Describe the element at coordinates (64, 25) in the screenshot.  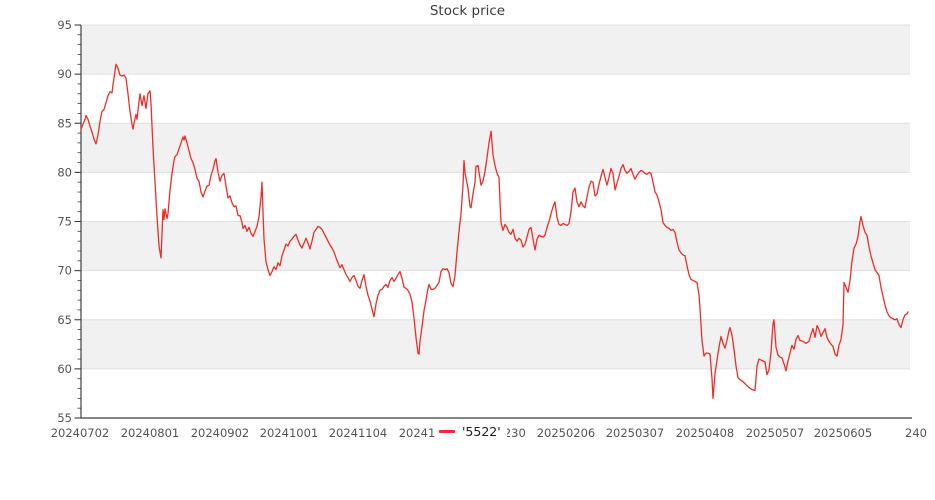
I see `y-tick-label: 95` at that location.